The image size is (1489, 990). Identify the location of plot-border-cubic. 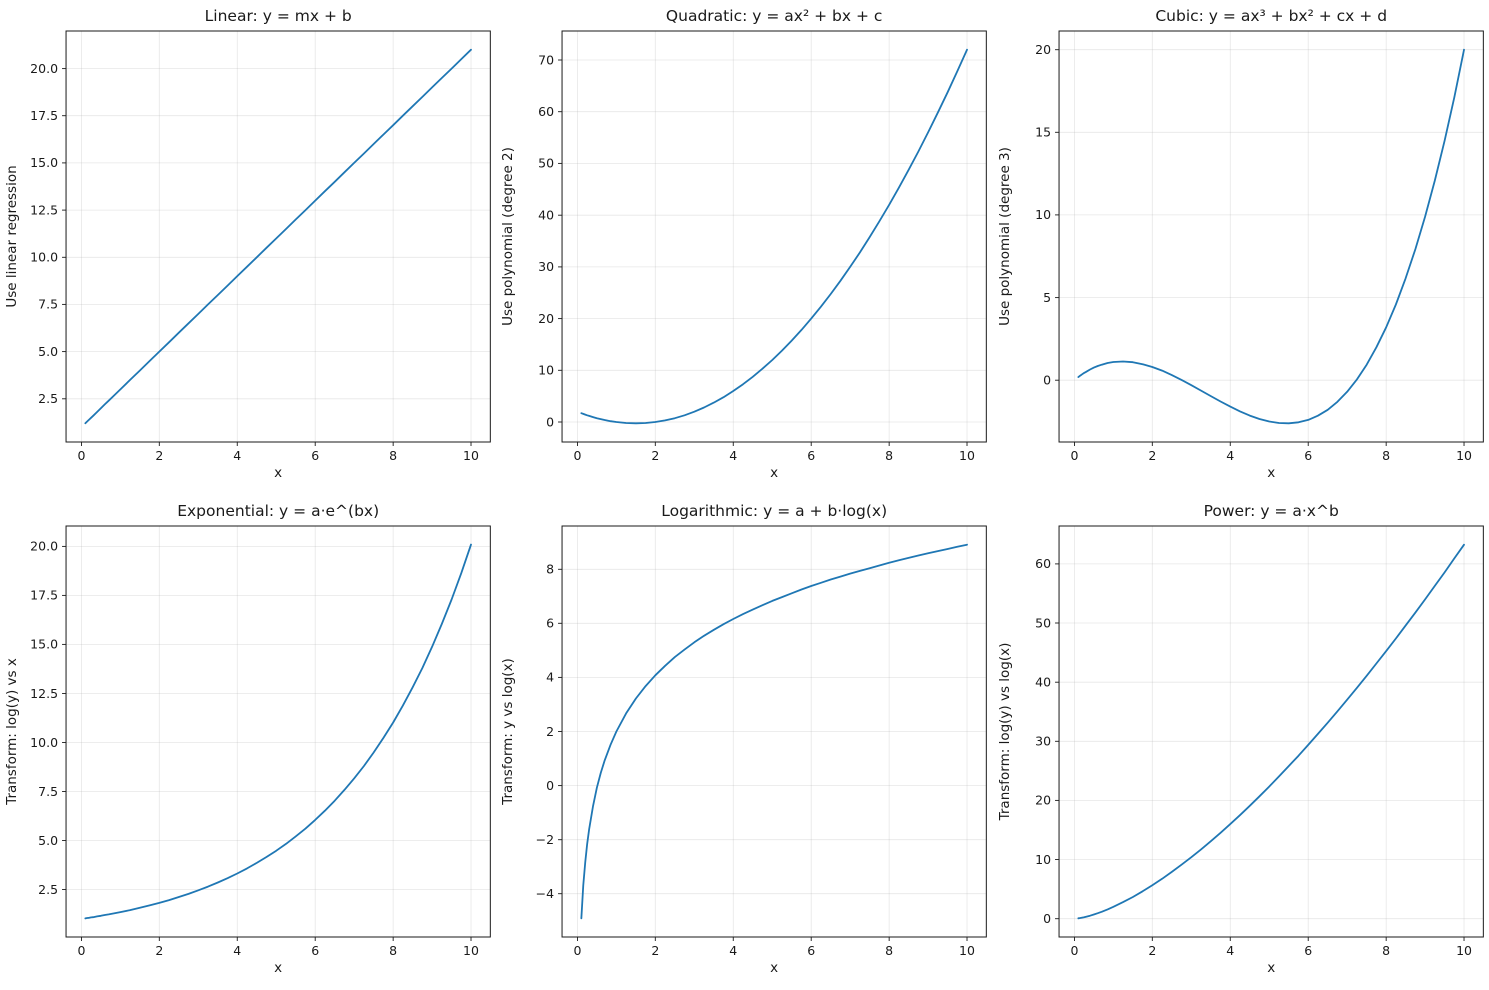
(1271, 236).